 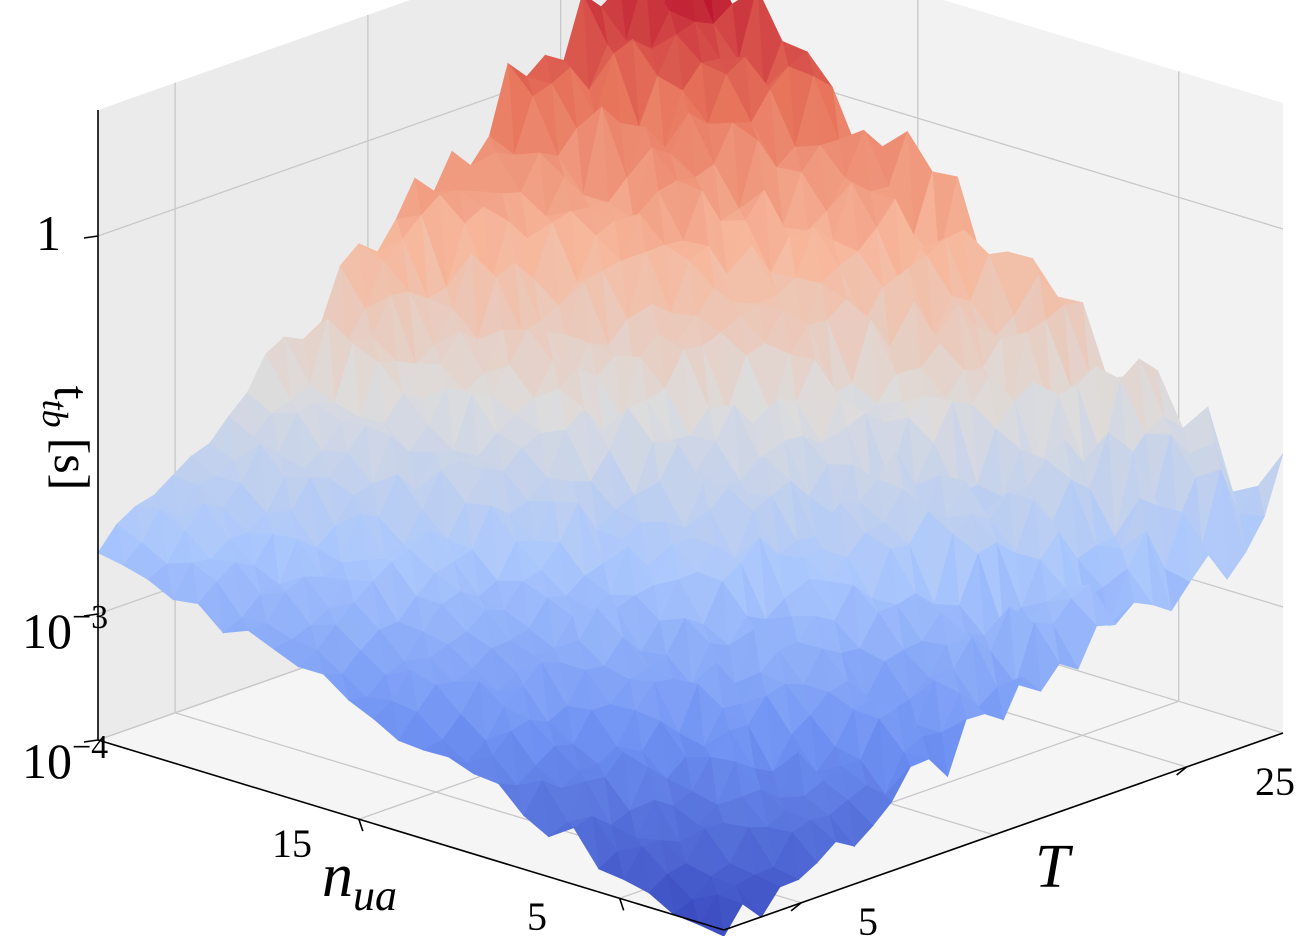 I want to click on y-axis-title-sub: ua, so click(x=375, y=895).